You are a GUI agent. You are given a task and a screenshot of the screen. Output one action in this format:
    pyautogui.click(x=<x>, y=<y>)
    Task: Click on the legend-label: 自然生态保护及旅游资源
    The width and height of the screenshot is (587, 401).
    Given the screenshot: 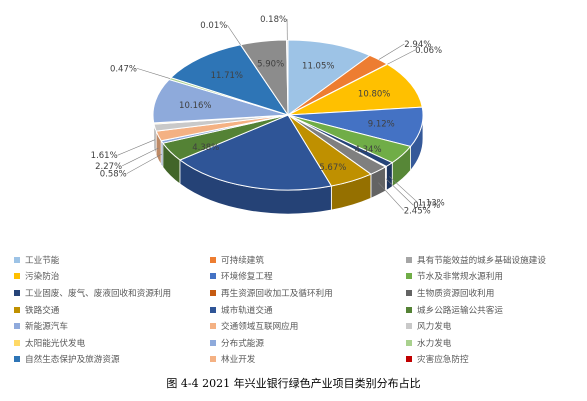 What is the action you would take?
    pyautogui.click(x=72, y=360)
    